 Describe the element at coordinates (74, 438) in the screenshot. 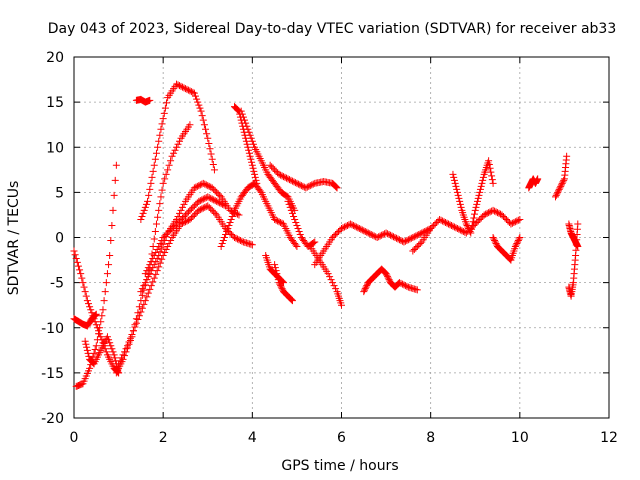

I see `x-tick-label: 0` at that location.